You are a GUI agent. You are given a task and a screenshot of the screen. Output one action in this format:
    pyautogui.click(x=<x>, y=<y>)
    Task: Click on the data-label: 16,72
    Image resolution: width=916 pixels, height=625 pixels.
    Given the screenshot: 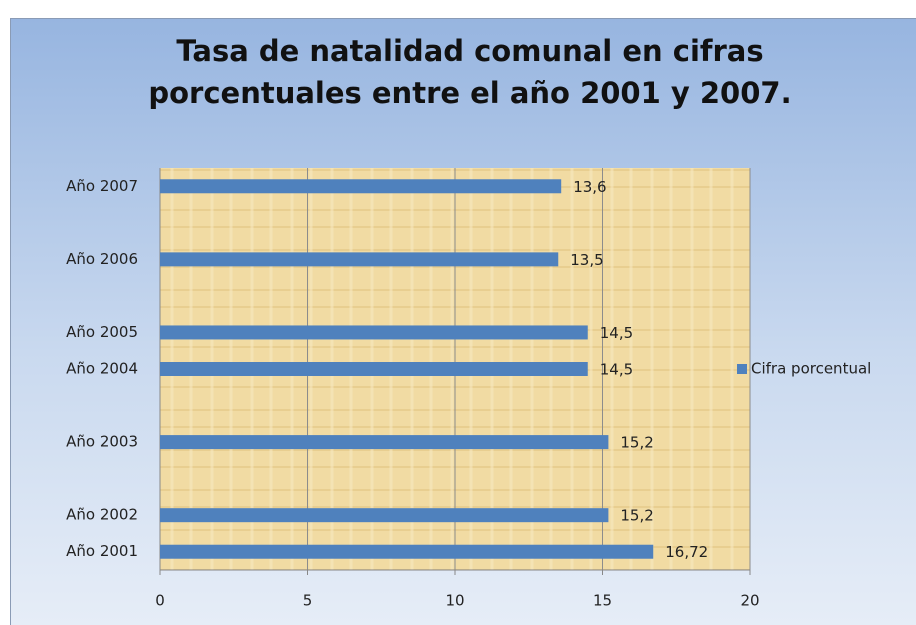 What is the action you would take?
    pyautogui.click(x=686, y=552)
    